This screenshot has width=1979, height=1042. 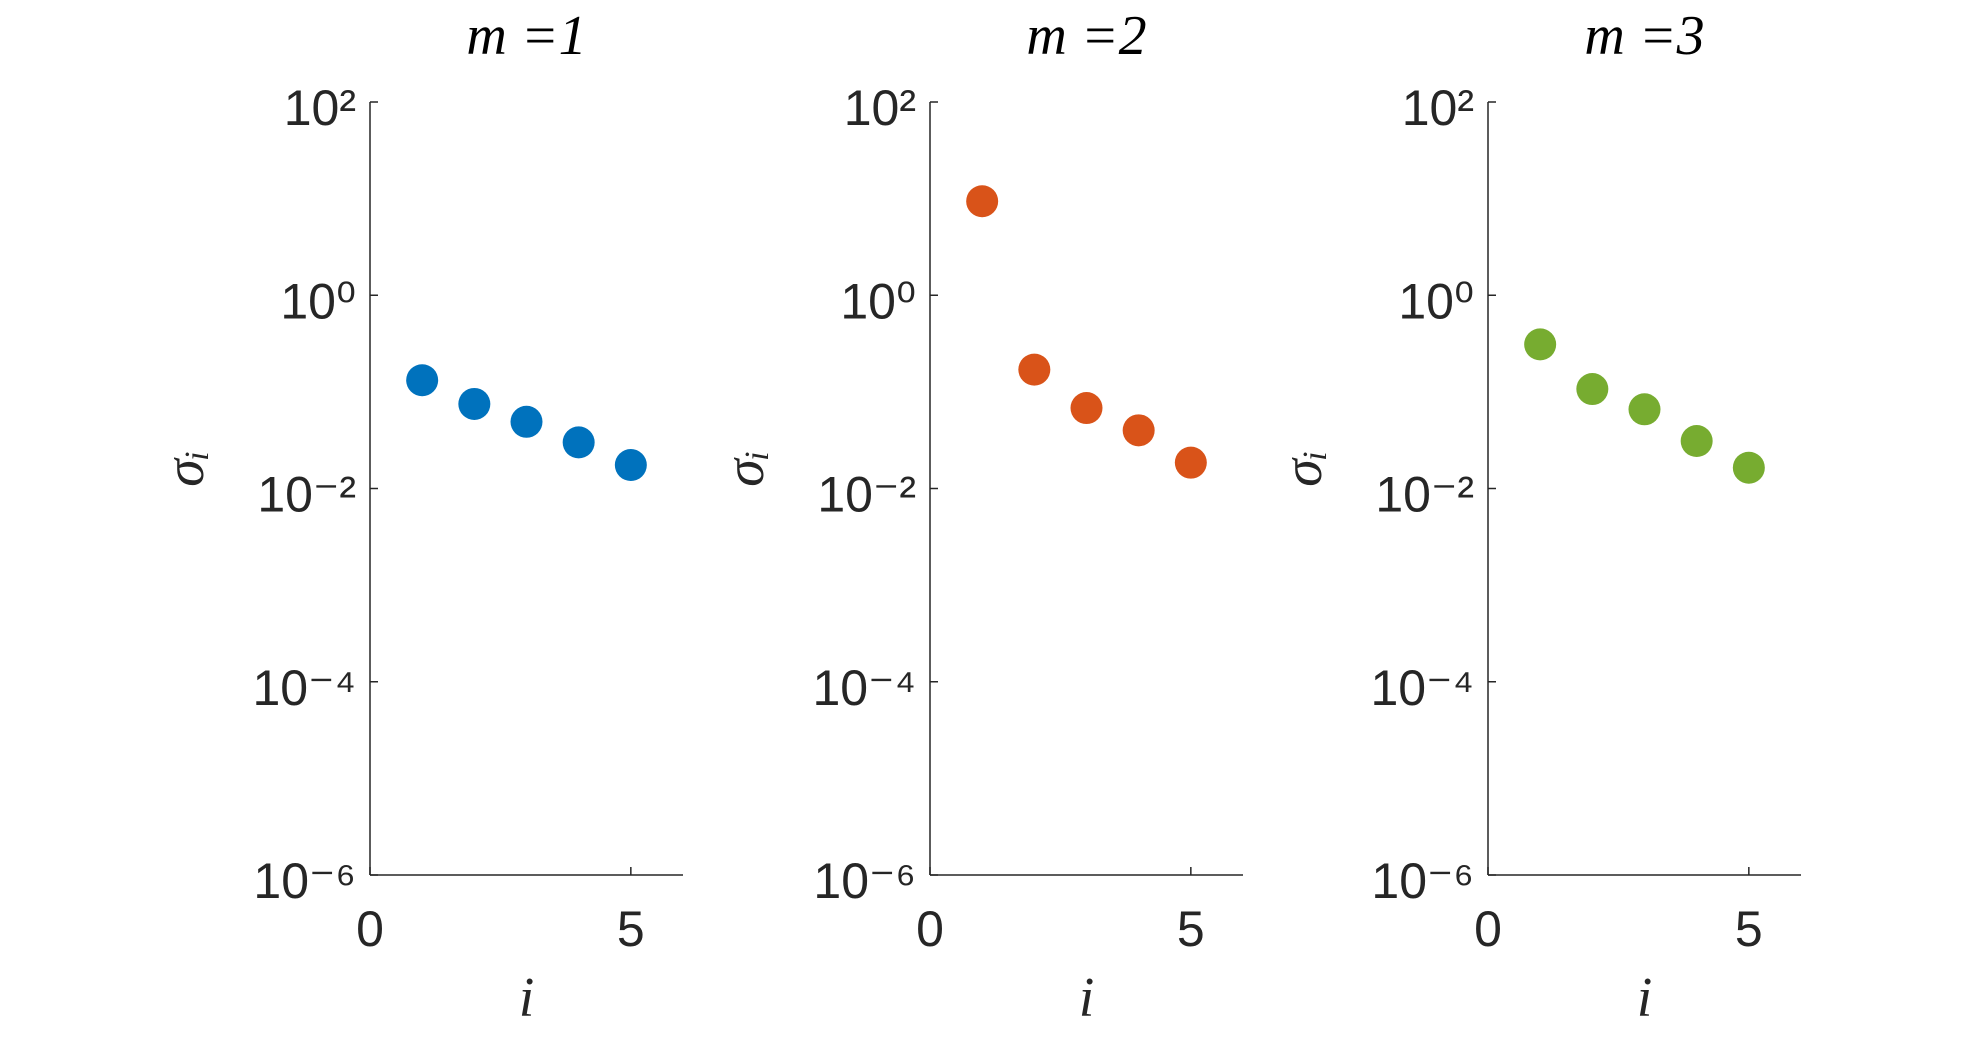 What do you see at coordinates (1086, 36) in the screenshot?
I see `chart-title: m =2` at bounding box center [1086, 36].